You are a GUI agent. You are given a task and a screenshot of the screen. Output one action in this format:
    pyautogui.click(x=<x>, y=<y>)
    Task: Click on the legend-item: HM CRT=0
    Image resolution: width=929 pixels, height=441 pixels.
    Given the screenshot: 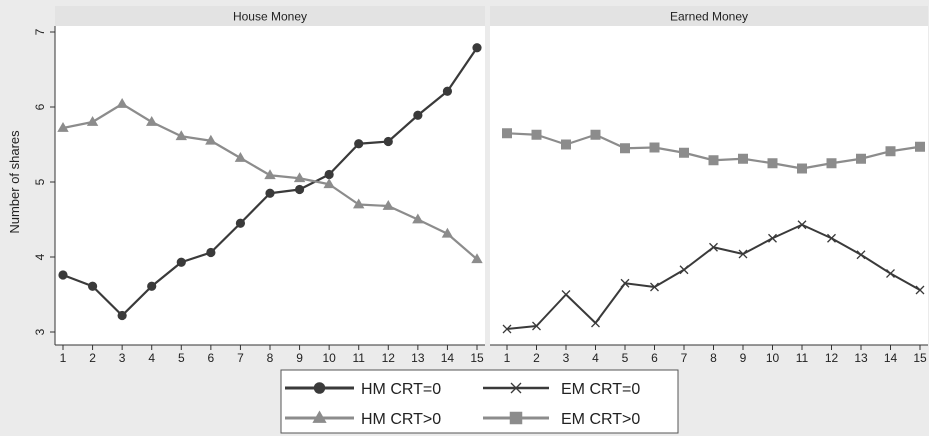 What is the action you would take?
    pyautogui.click(x=363, y=389)
    